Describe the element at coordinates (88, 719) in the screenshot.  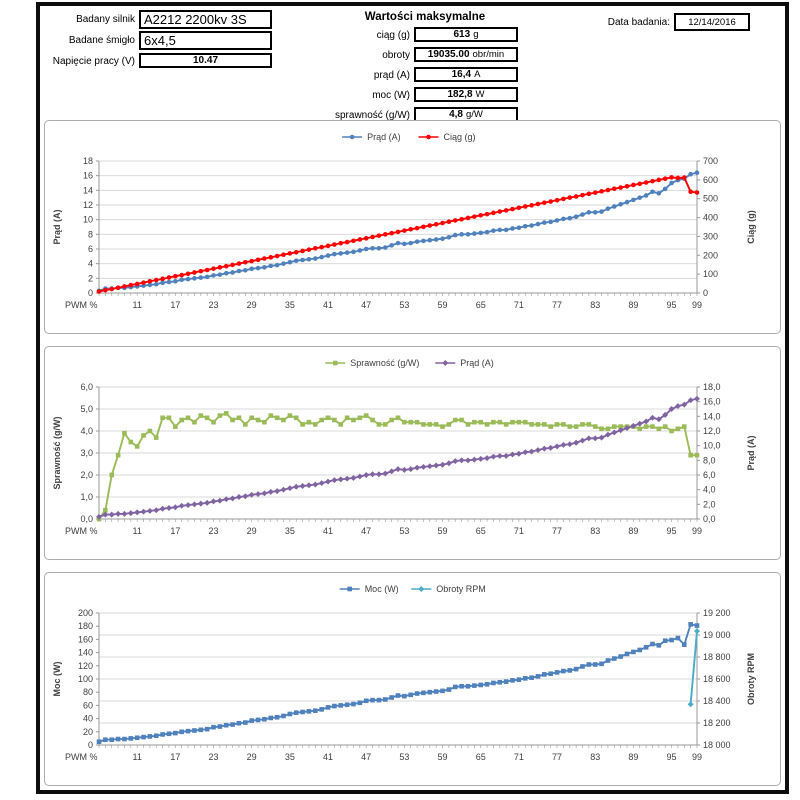
I see `svg-text: 40` at that location.